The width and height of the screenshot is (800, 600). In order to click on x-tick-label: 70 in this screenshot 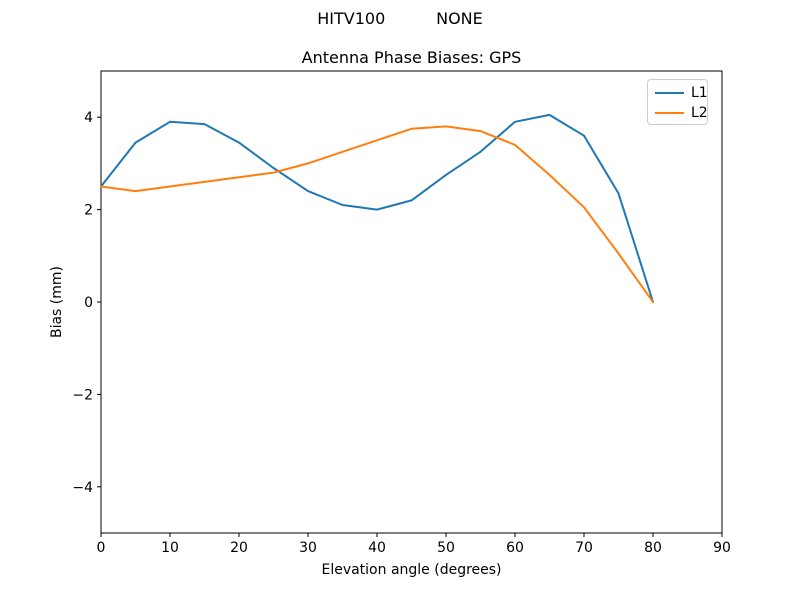, I will do `click(584, 548)`.